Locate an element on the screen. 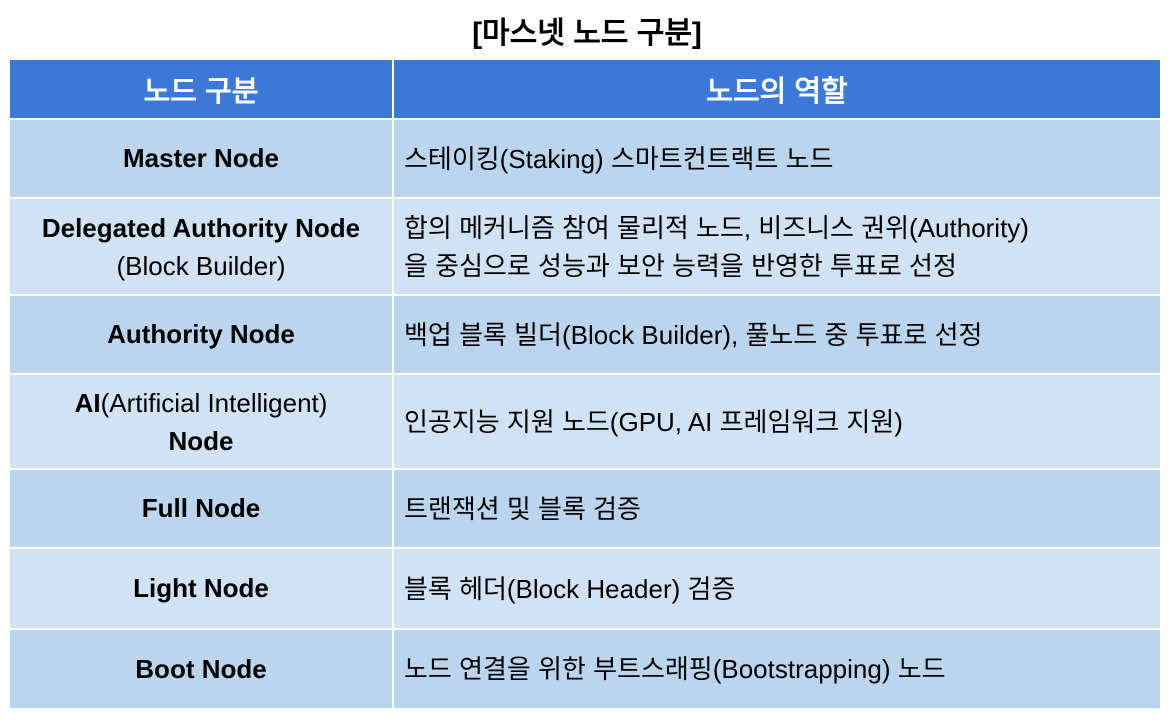 This screenshot has height=720, width=1174. node-role: 인공지능 지원 노드(GPU, AI 프레임워크 지원) is located at coordinates (653, 421).